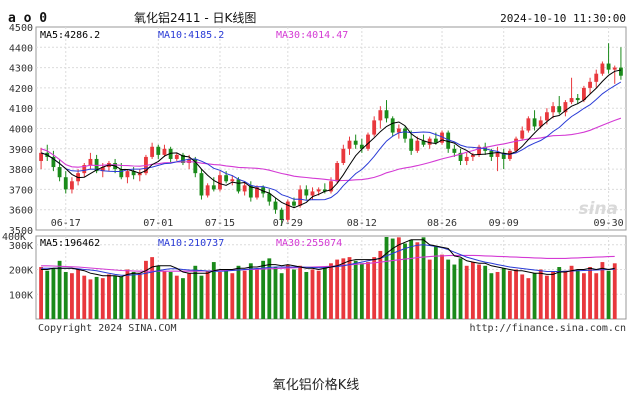  Describe the element at coordinates (21, 231) in the screenshot. I see `price-y-tick: 3500` at that location.